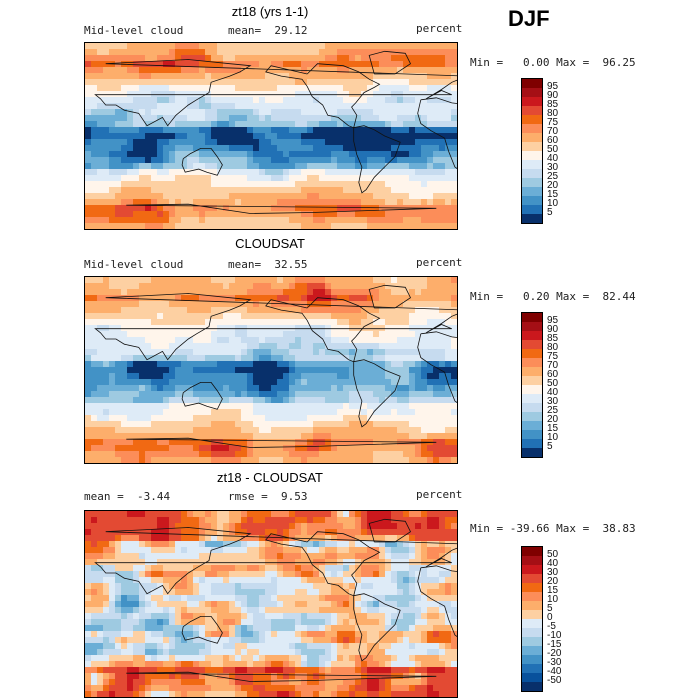  I want to click on colorbar-tick-label: 80, so click(553, 113).